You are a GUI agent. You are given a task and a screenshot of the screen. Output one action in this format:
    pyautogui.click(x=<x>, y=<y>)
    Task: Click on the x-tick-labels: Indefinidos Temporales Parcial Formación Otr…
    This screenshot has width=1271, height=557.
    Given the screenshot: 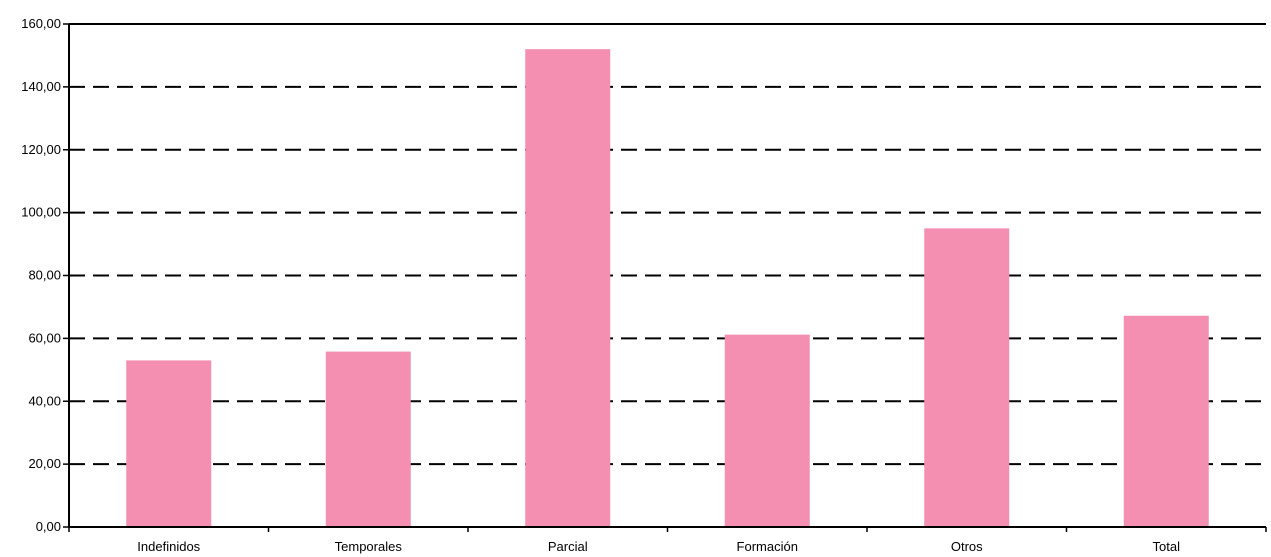 What is the action you would take?
    pyautogui.click(x=658, y=546)
    